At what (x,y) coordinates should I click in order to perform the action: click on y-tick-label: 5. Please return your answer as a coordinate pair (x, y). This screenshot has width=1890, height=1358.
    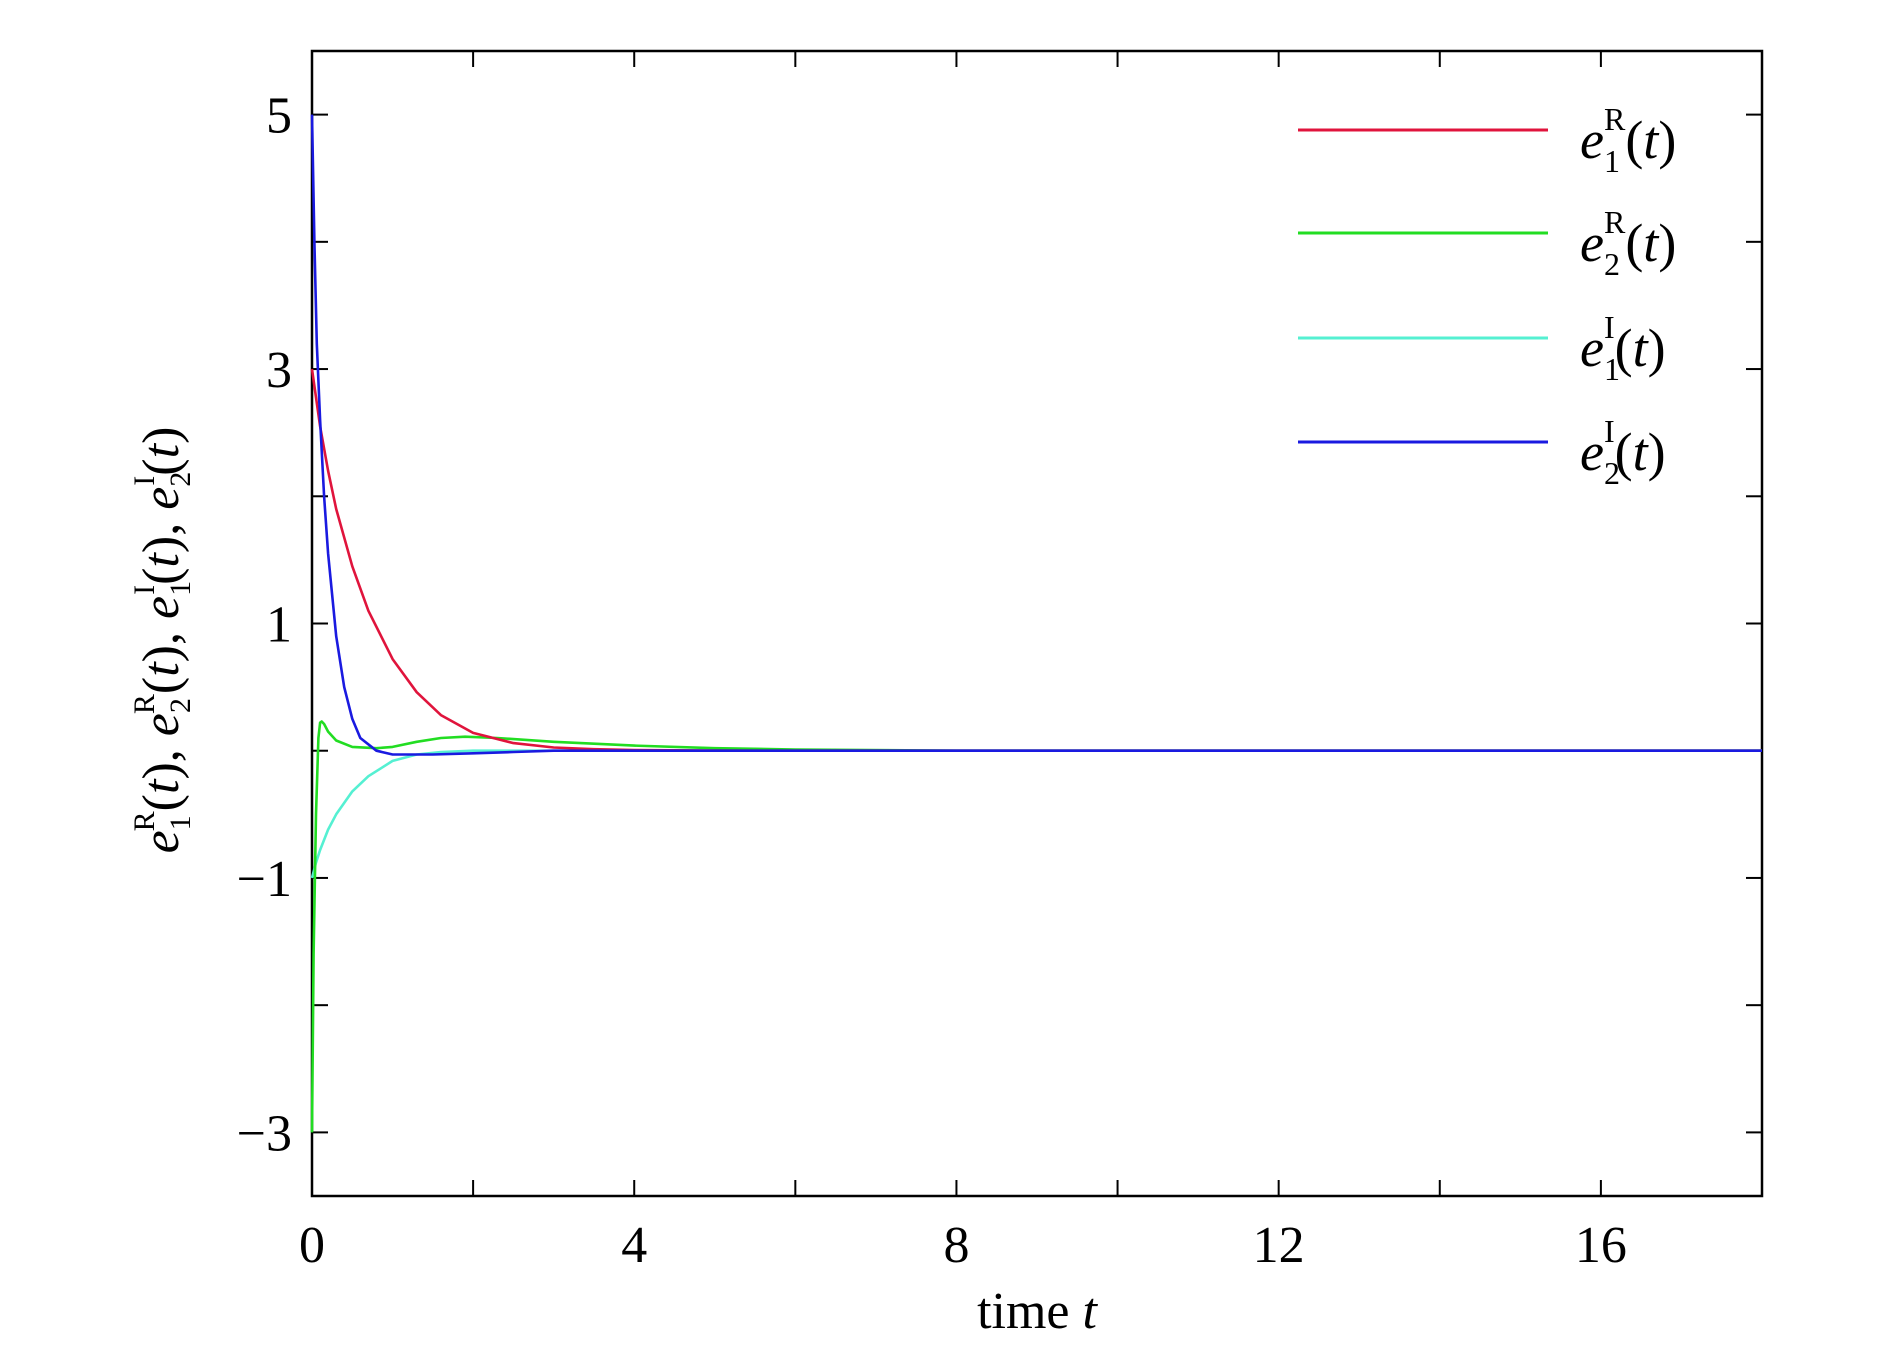
    Looking at the image, I should click on (279, 116).